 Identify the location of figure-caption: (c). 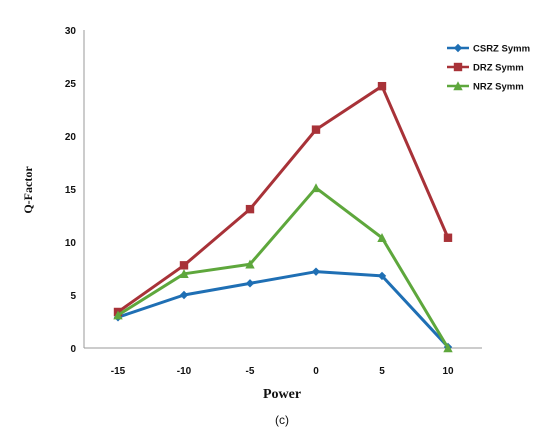
(282, 420).